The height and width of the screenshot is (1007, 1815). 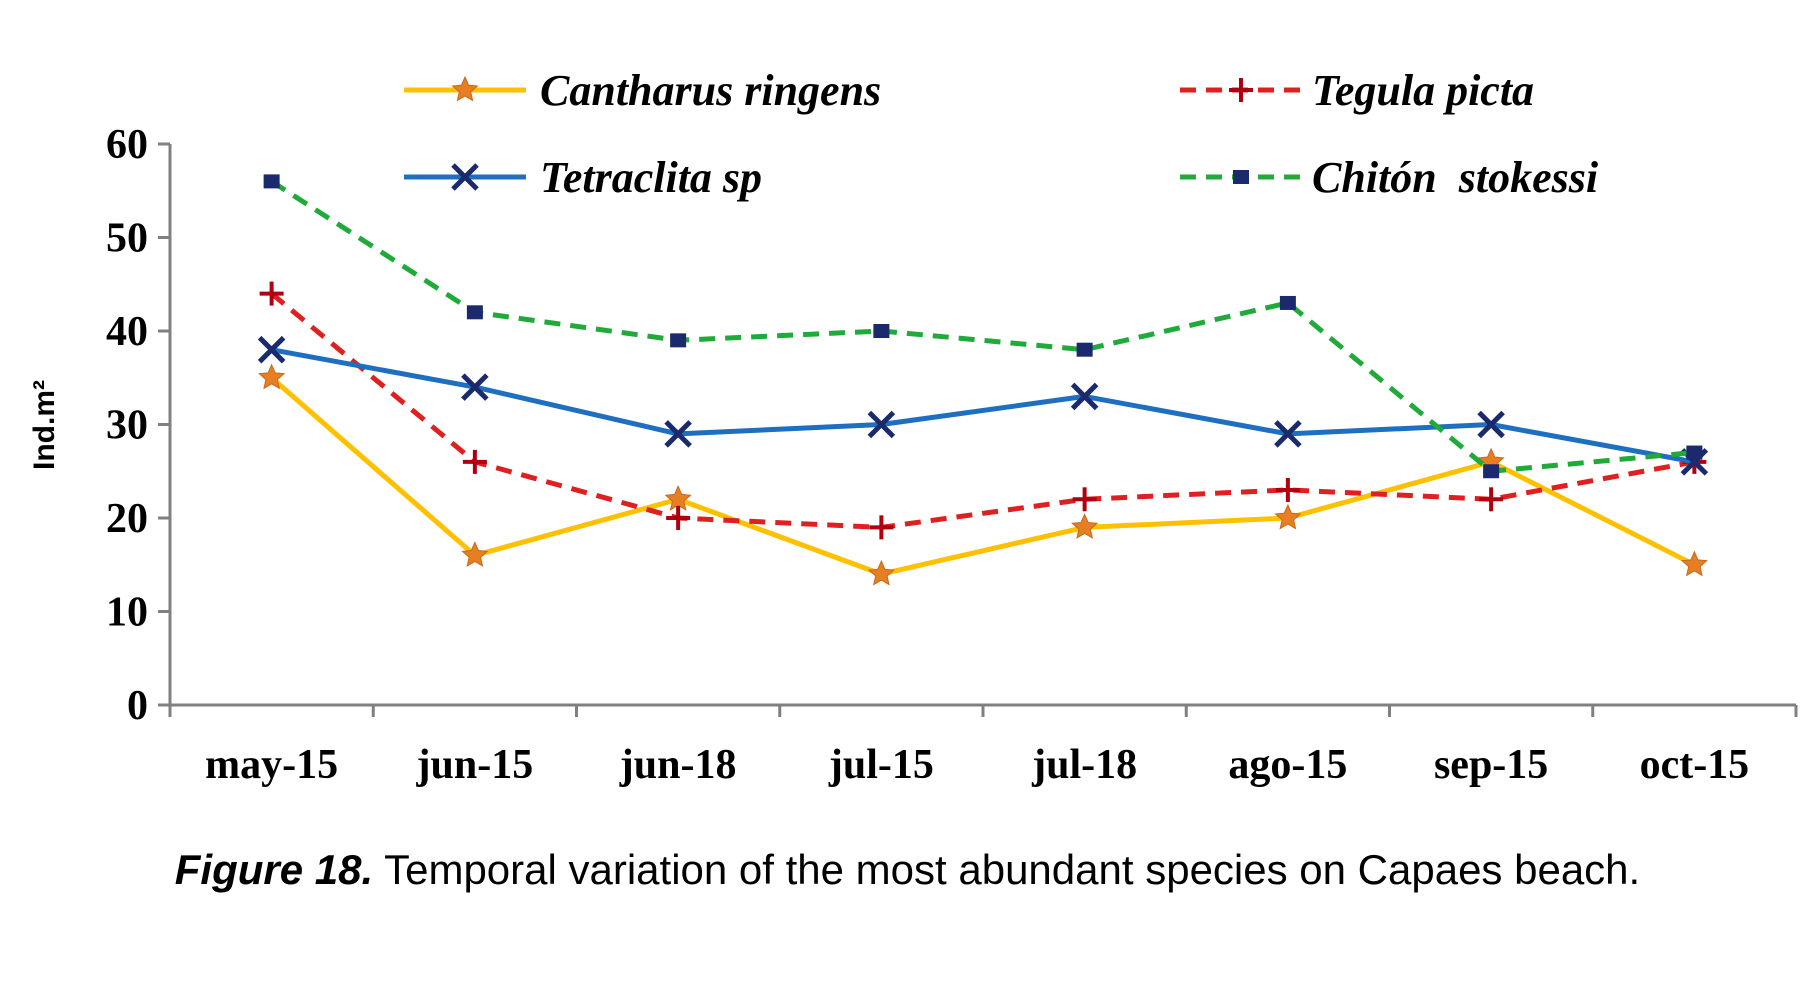 What do you see at coordinates (1423, 90) in the screenshot?
I see `legend-label-tegula: Tegula picta` at bounding box center [1423, 90].